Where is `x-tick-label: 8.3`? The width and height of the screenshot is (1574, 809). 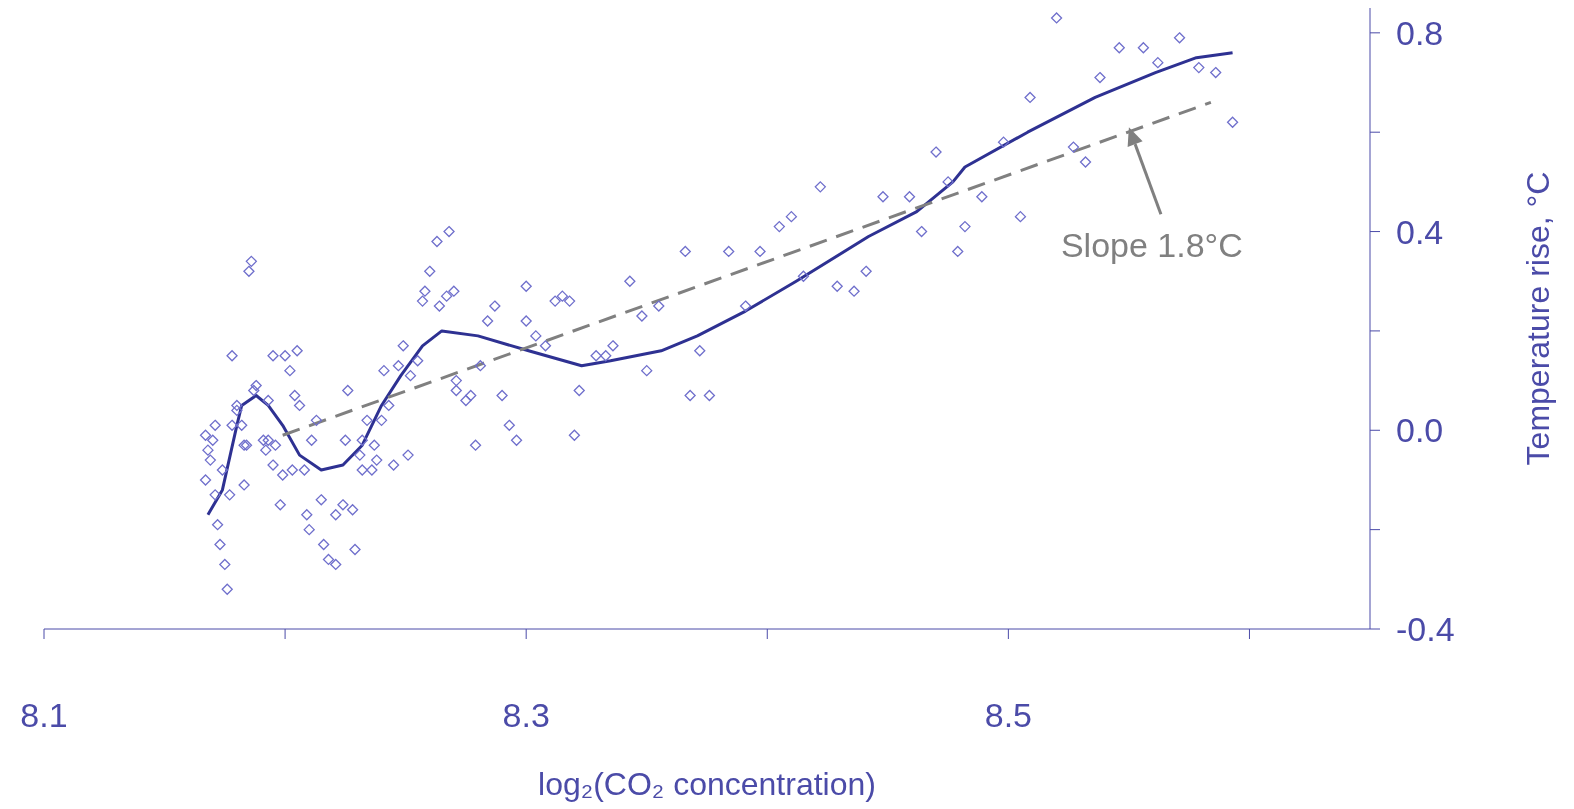 x-tick-label: 8.3 is located at coordinates (526, 715).